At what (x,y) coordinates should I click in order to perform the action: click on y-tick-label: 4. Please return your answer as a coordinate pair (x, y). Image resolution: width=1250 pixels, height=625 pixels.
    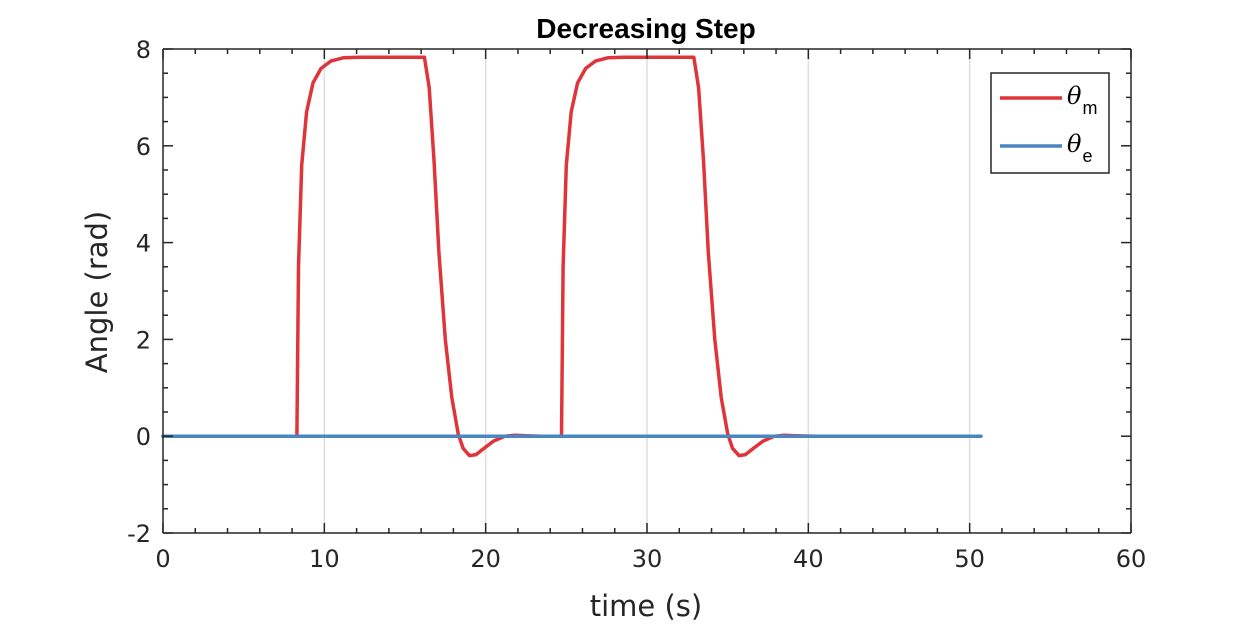
    Looking at the image, I should click on (143, 244).